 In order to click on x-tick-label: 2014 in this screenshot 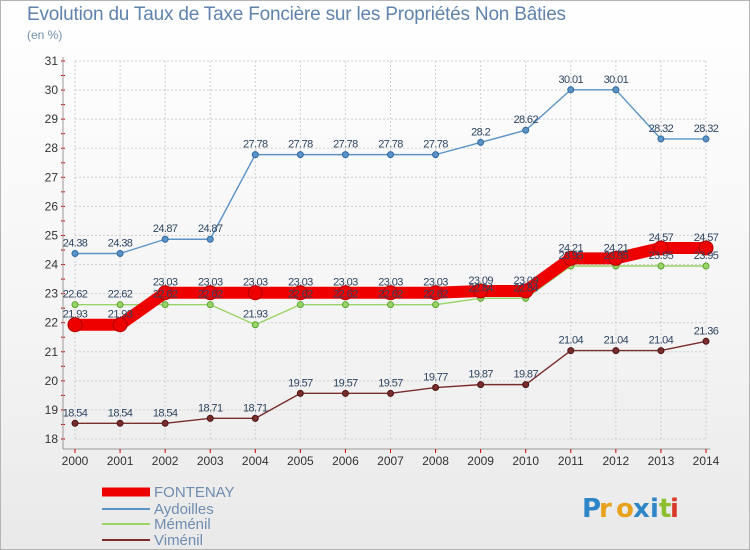, I will do `click(706, 461)`.